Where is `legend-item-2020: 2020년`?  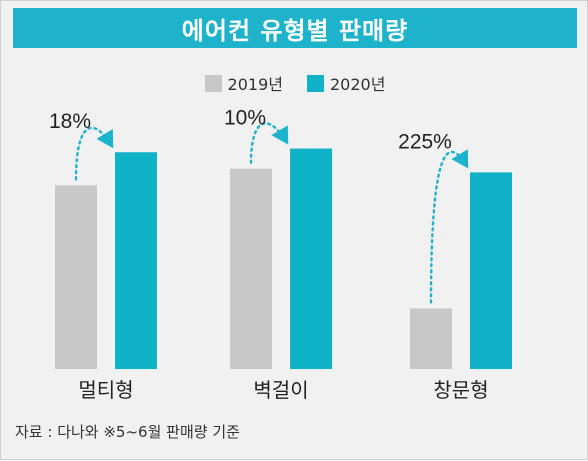
legend-item-2020: 2020년 is located at coordinates (346, 83).